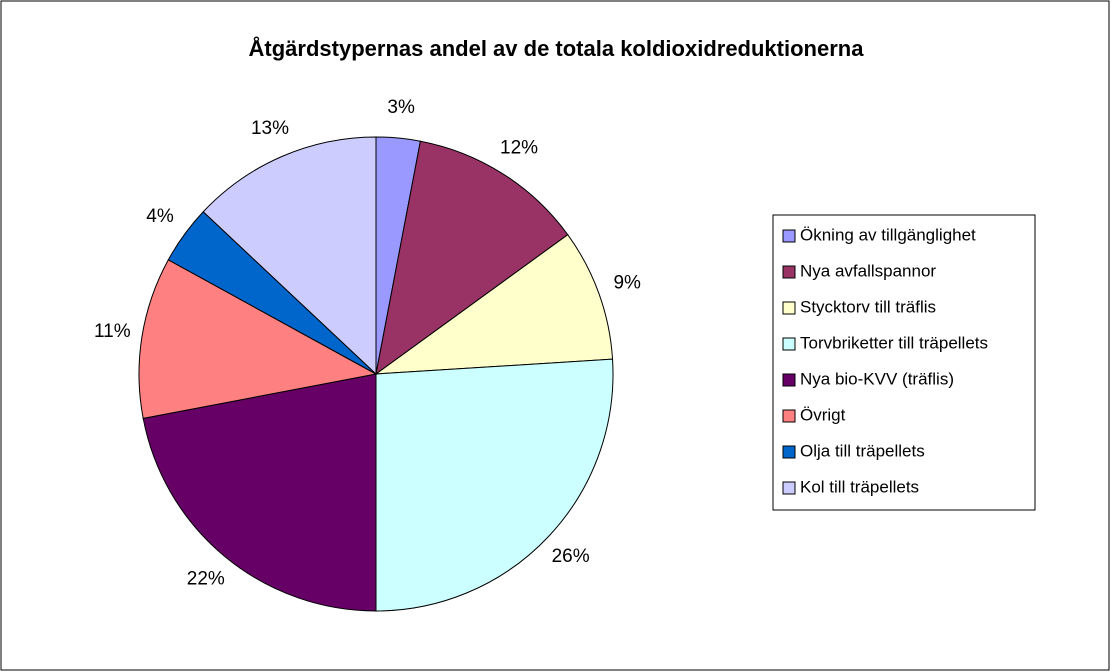 The height and width of the screenshot is (672, 1111). What do you see at coordinates (270, 128) in the screenshot?
I see `data-label: 13%` at bounding box center [270, 128].